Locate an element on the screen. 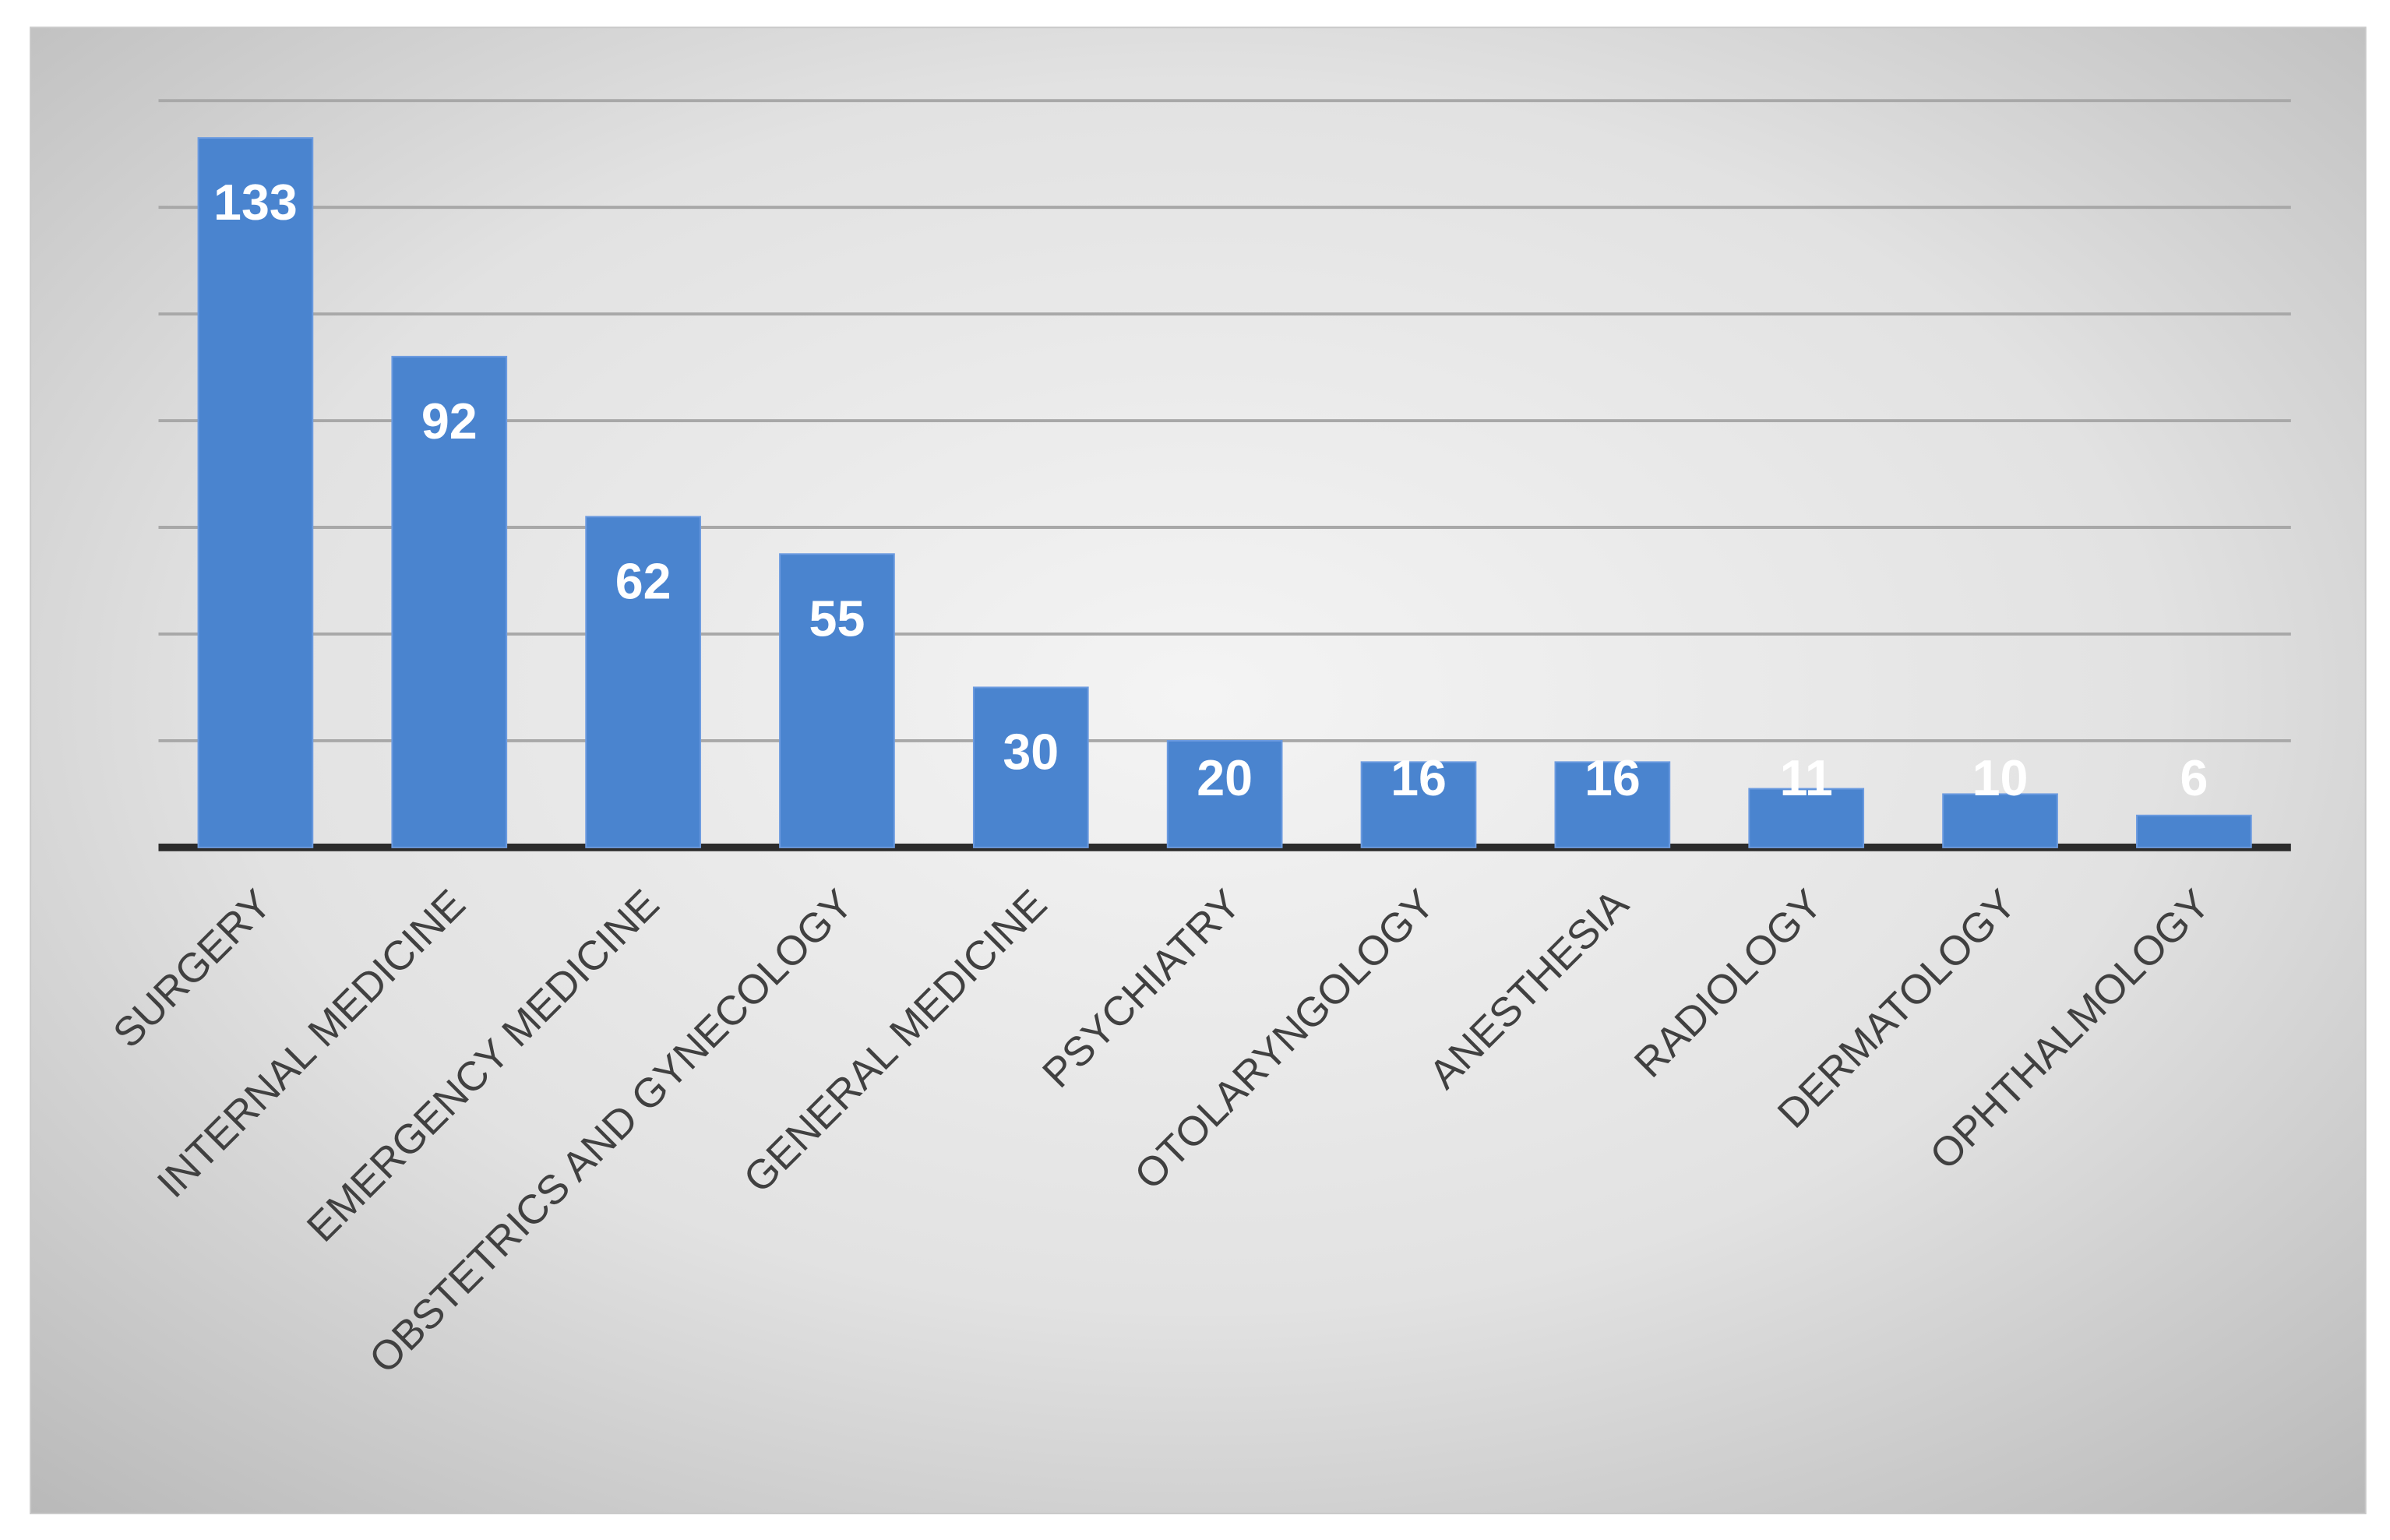 This screenshot has width=2390, height=1540. data-label: 55 is located at coordinates (837, 618).